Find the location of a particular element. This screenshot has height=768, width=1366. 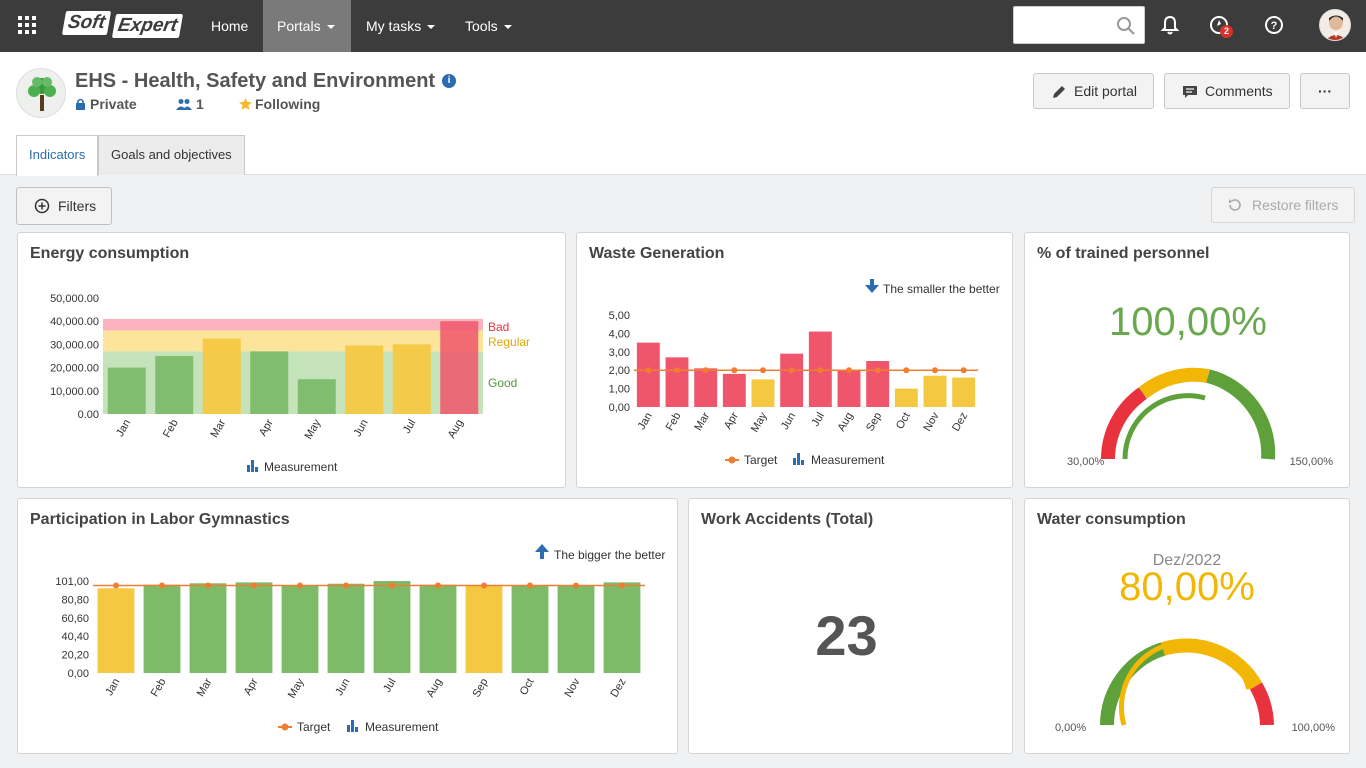

tab-indicators: Indicators is located at coordinates (57, 155).